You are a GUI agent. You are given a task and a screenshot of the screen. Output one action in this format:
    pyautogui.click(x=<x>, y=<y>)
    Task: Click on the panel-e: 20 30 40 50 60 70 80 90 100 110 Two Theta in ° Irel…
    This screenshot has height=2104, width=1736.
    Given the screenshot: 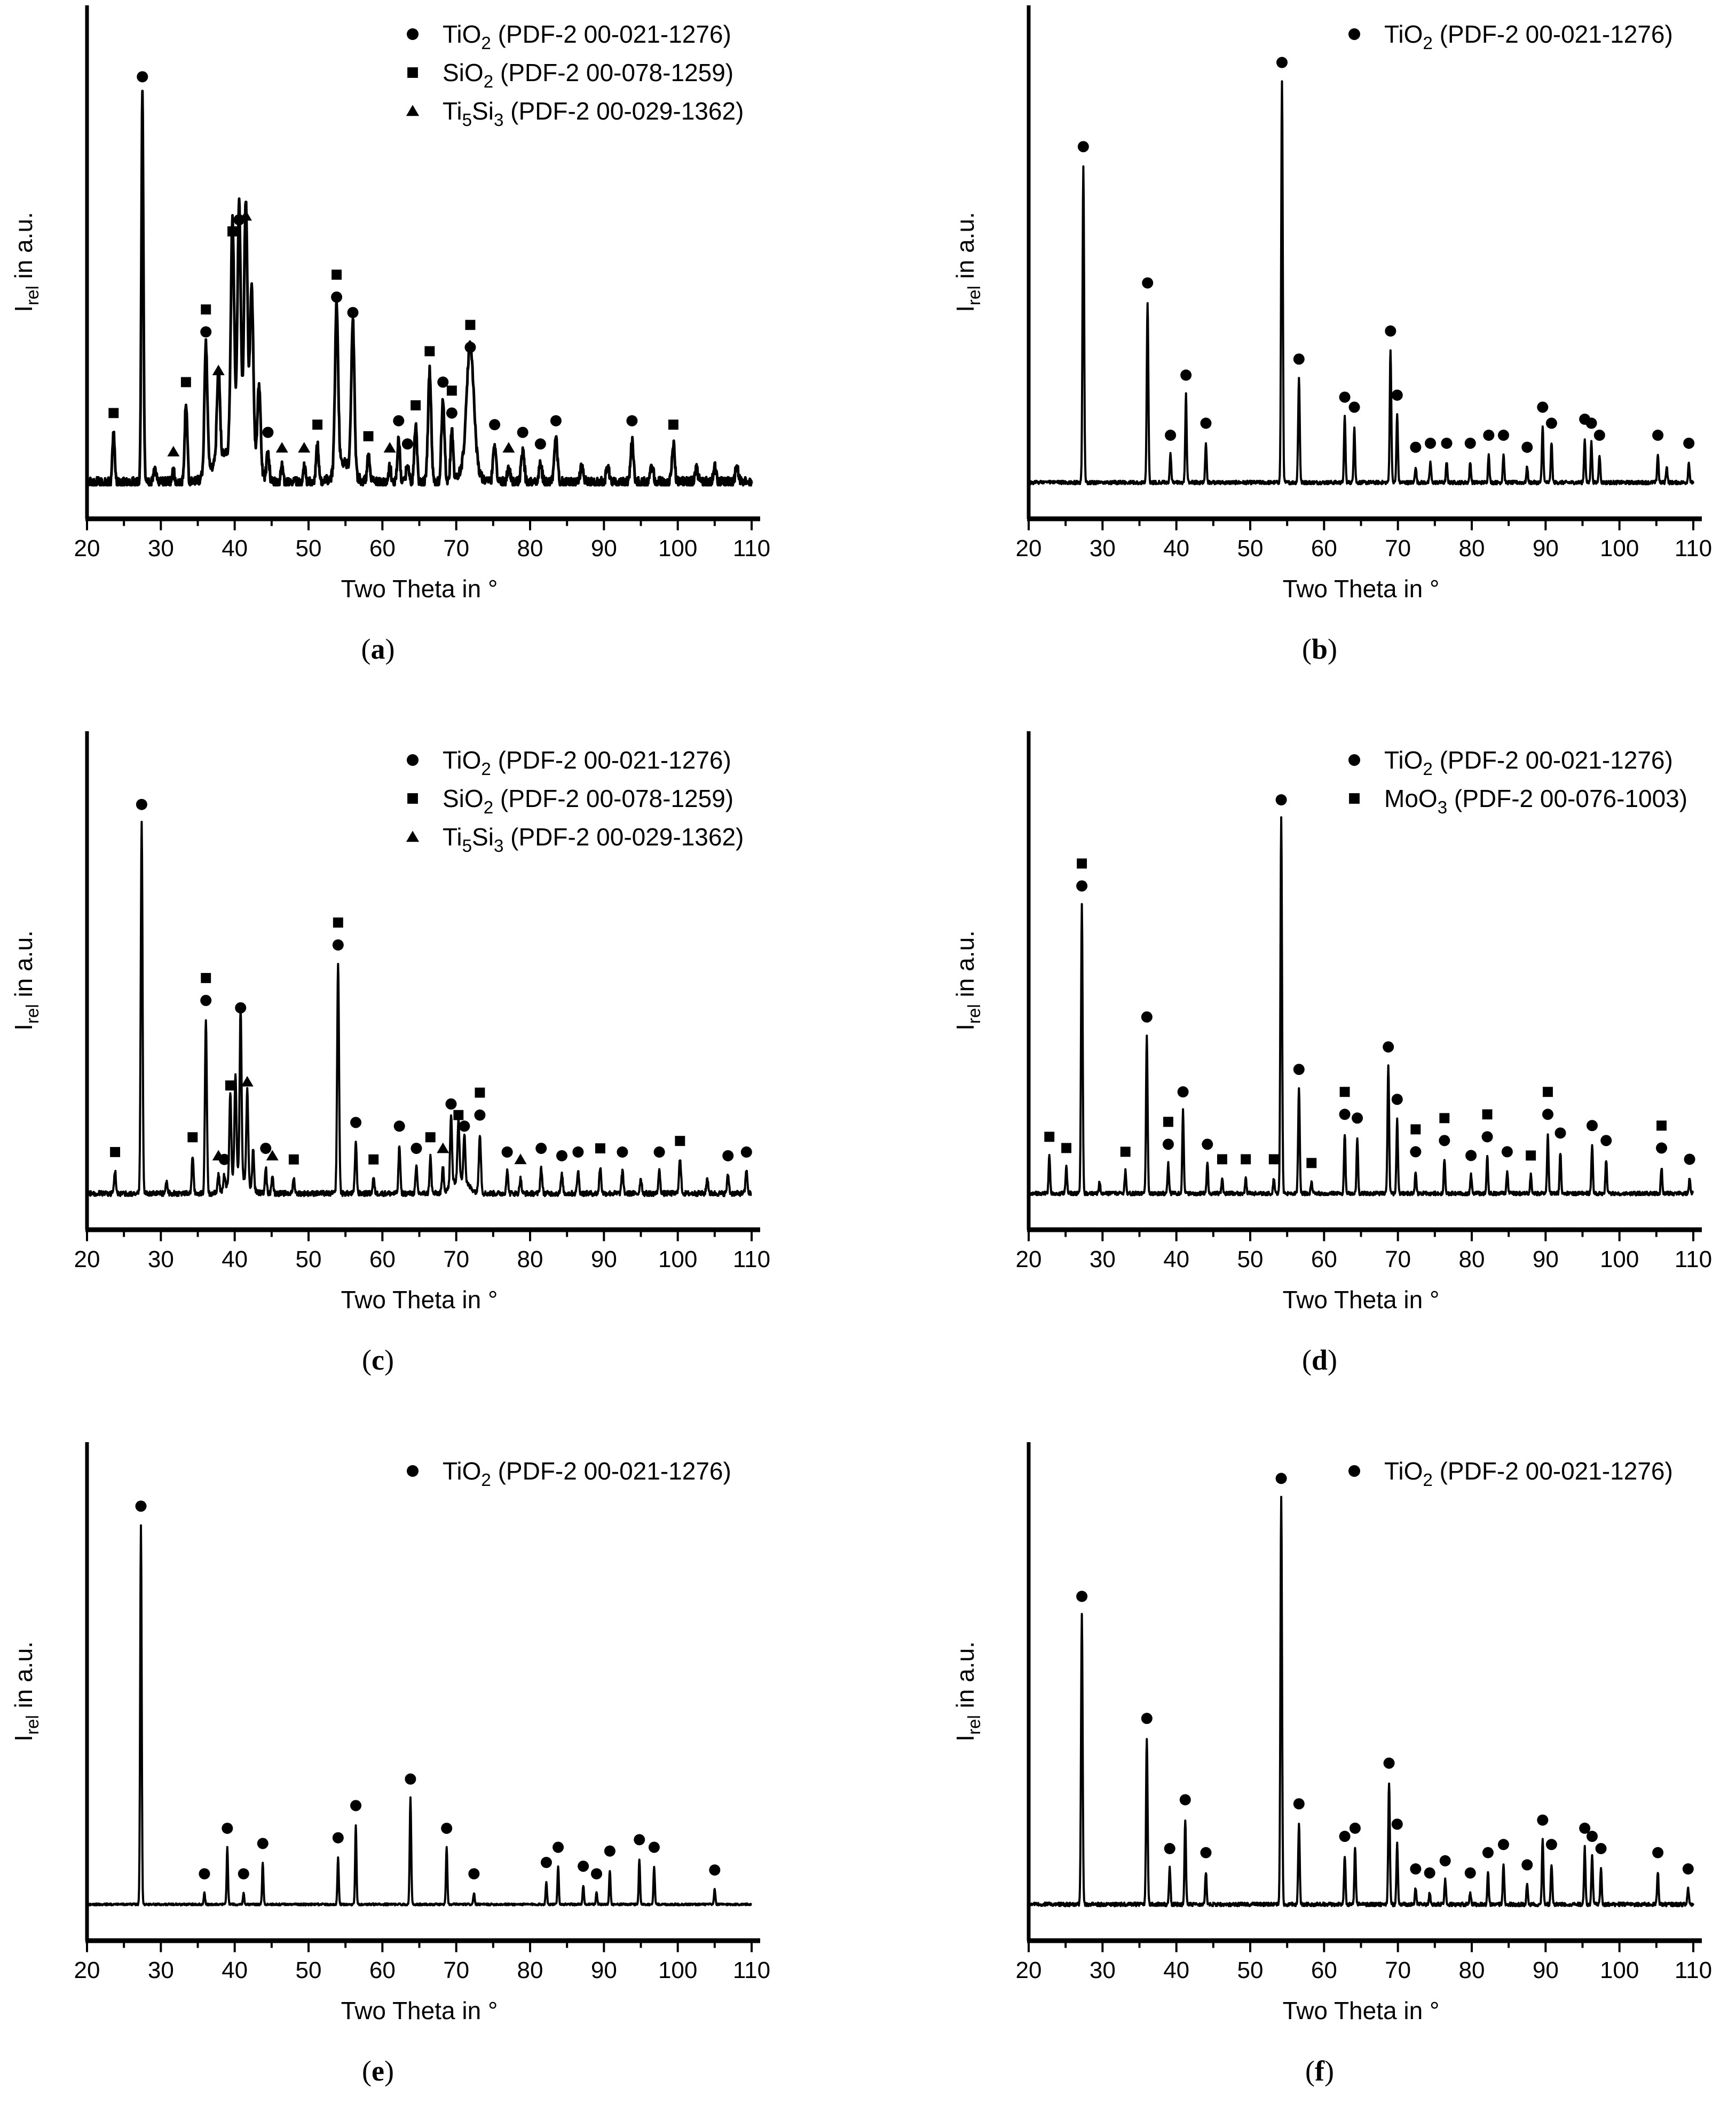 What is the action you would take?
    pyautogui.click(x=390, y=1764)
    